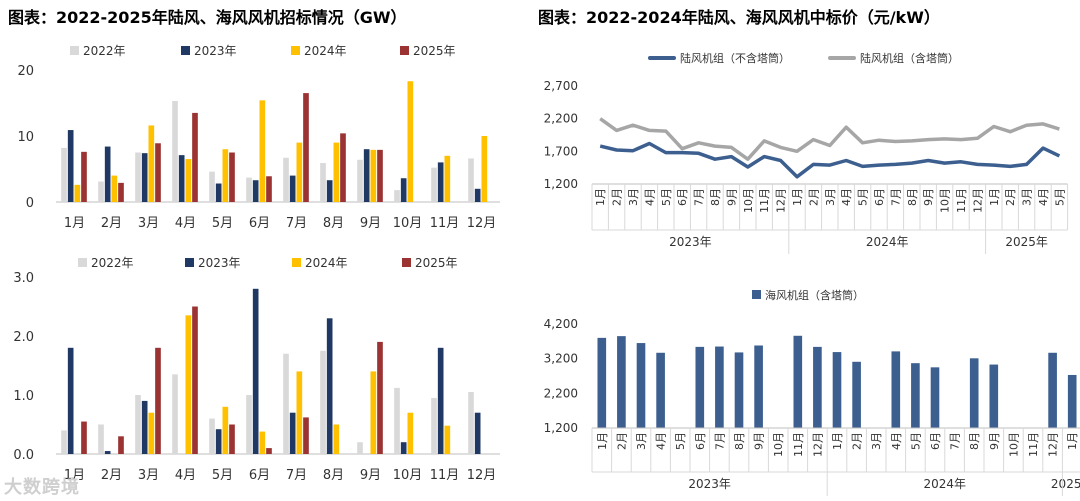 This screenshot has width=1080, height=501. Describe the element at coordinates (561, 151) in the screenshot. I see `y-tick-label: 1,700` at that location.